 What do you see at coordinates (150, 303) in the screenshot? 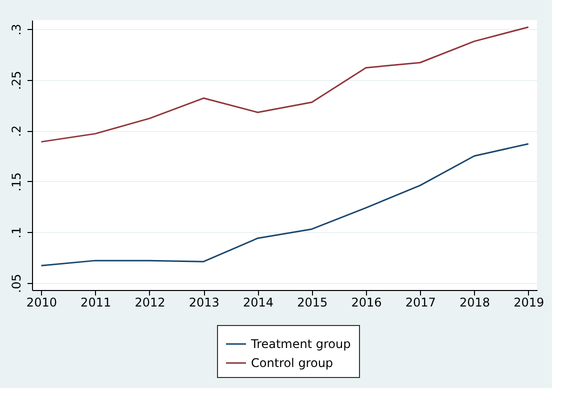
I see `x-tick-label: 2012` at bounding box center [150, 303].